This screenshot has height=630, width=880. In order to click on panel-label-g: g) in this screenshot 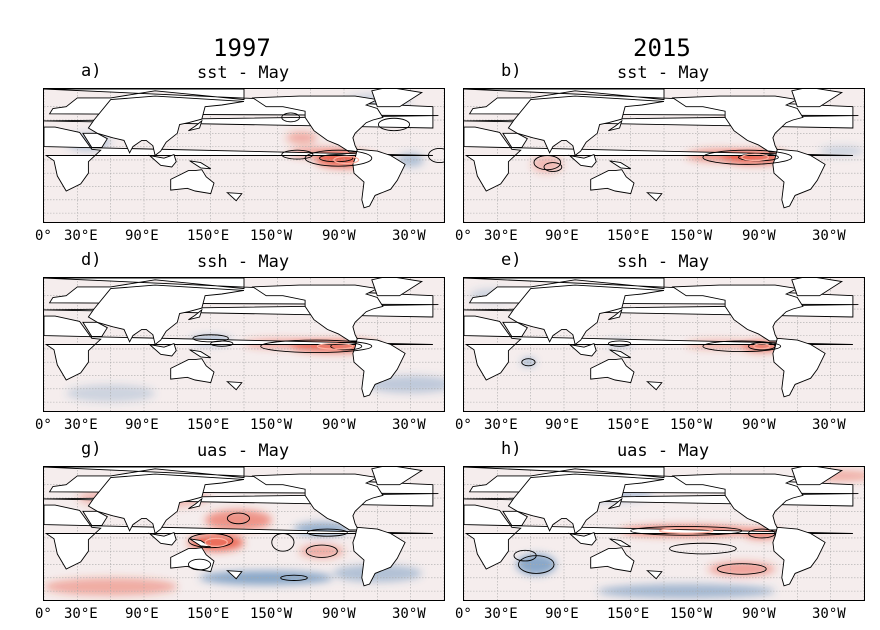, I will do `click(91, 449)`.